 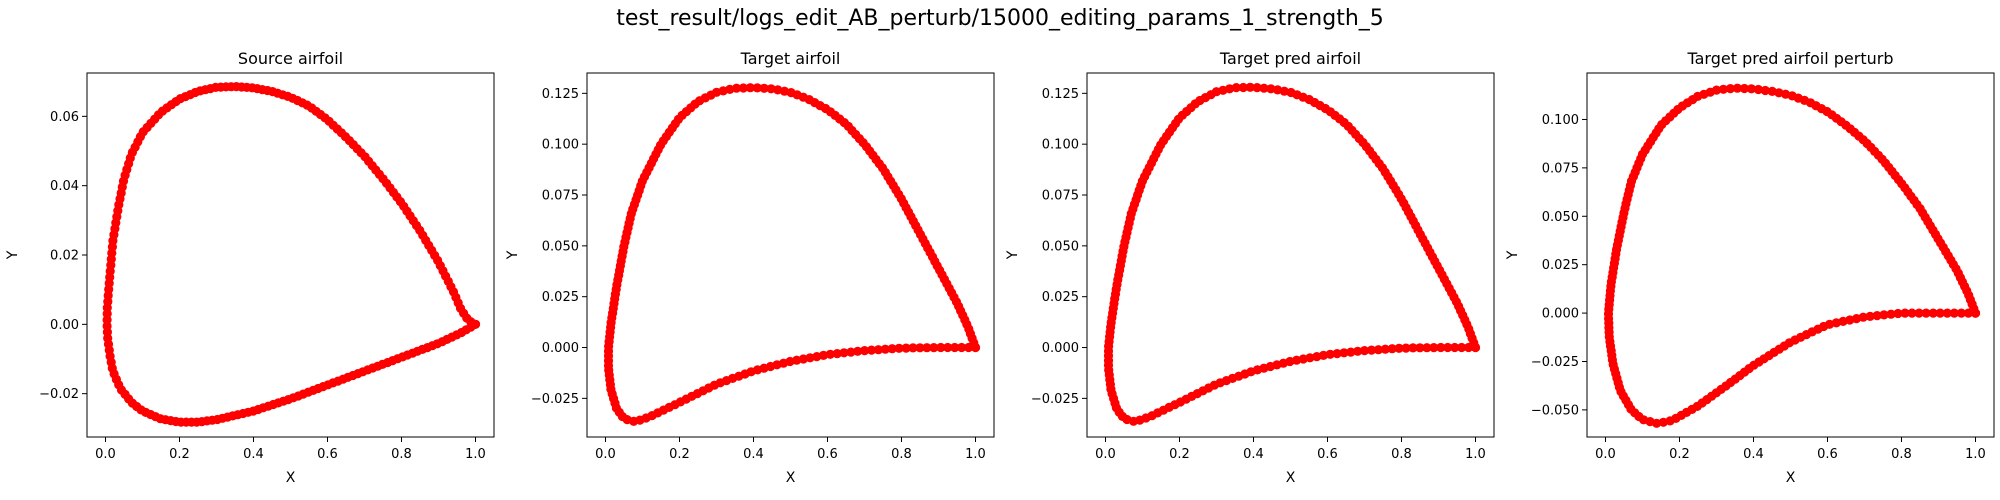 I want to click on axes-frame, so click(x=1790, y=255).